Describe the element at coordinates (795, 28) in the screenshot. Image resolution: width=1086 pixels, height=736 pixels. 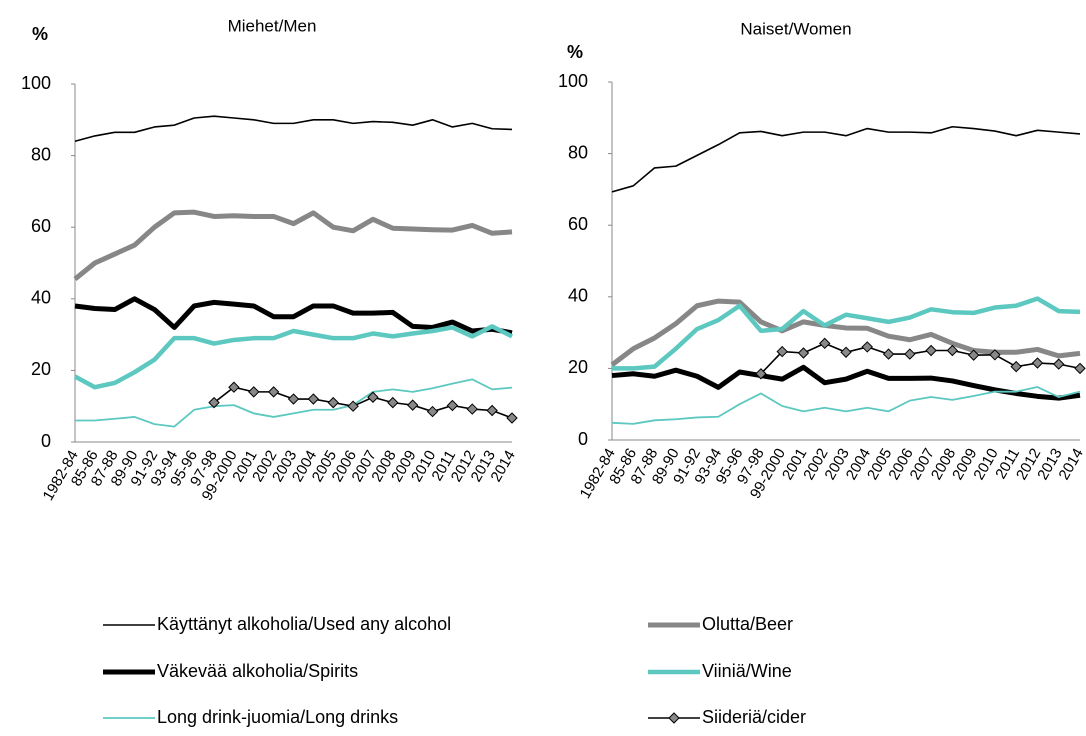
I see `chart-title: Naiset/Women` at that location.